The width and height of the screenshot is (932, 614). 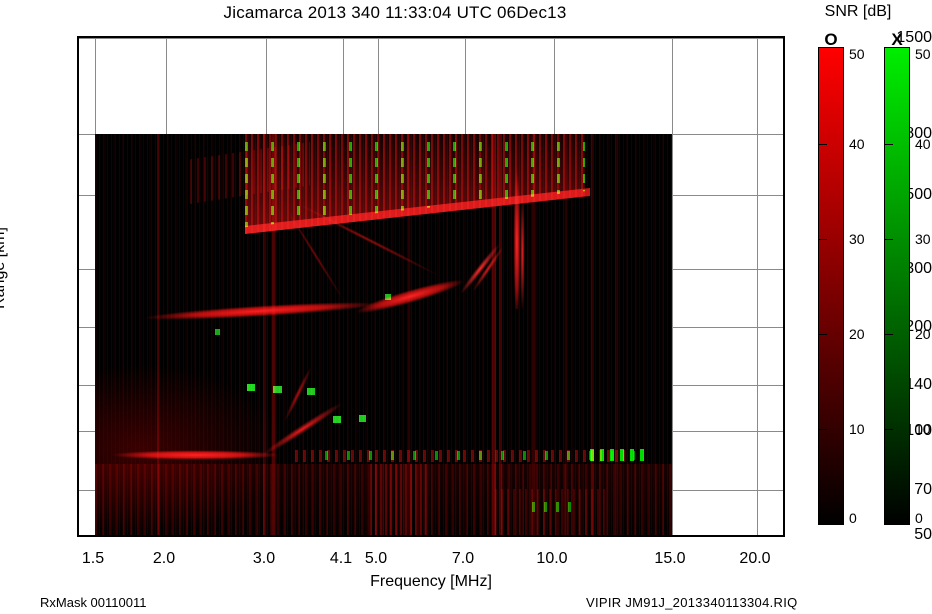 What do you see at coordinates (897, 39) in the screenshot?
I see `colorbar-x-caption: X` at bounding box center [897, 39].